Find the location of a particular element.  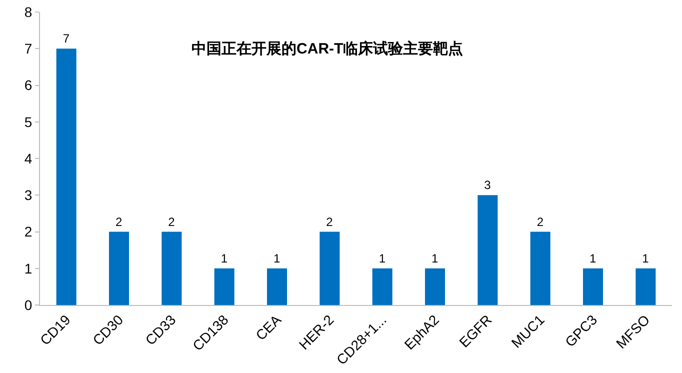

y-tick-label: 0 is located at coordinates (28, 304).